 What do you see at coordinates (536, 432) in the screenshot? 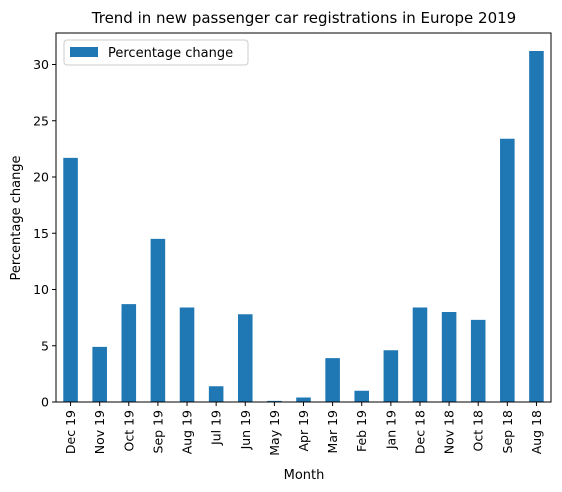
I see `x-tick-label: Aug 18` at bounding box center [536, 432].